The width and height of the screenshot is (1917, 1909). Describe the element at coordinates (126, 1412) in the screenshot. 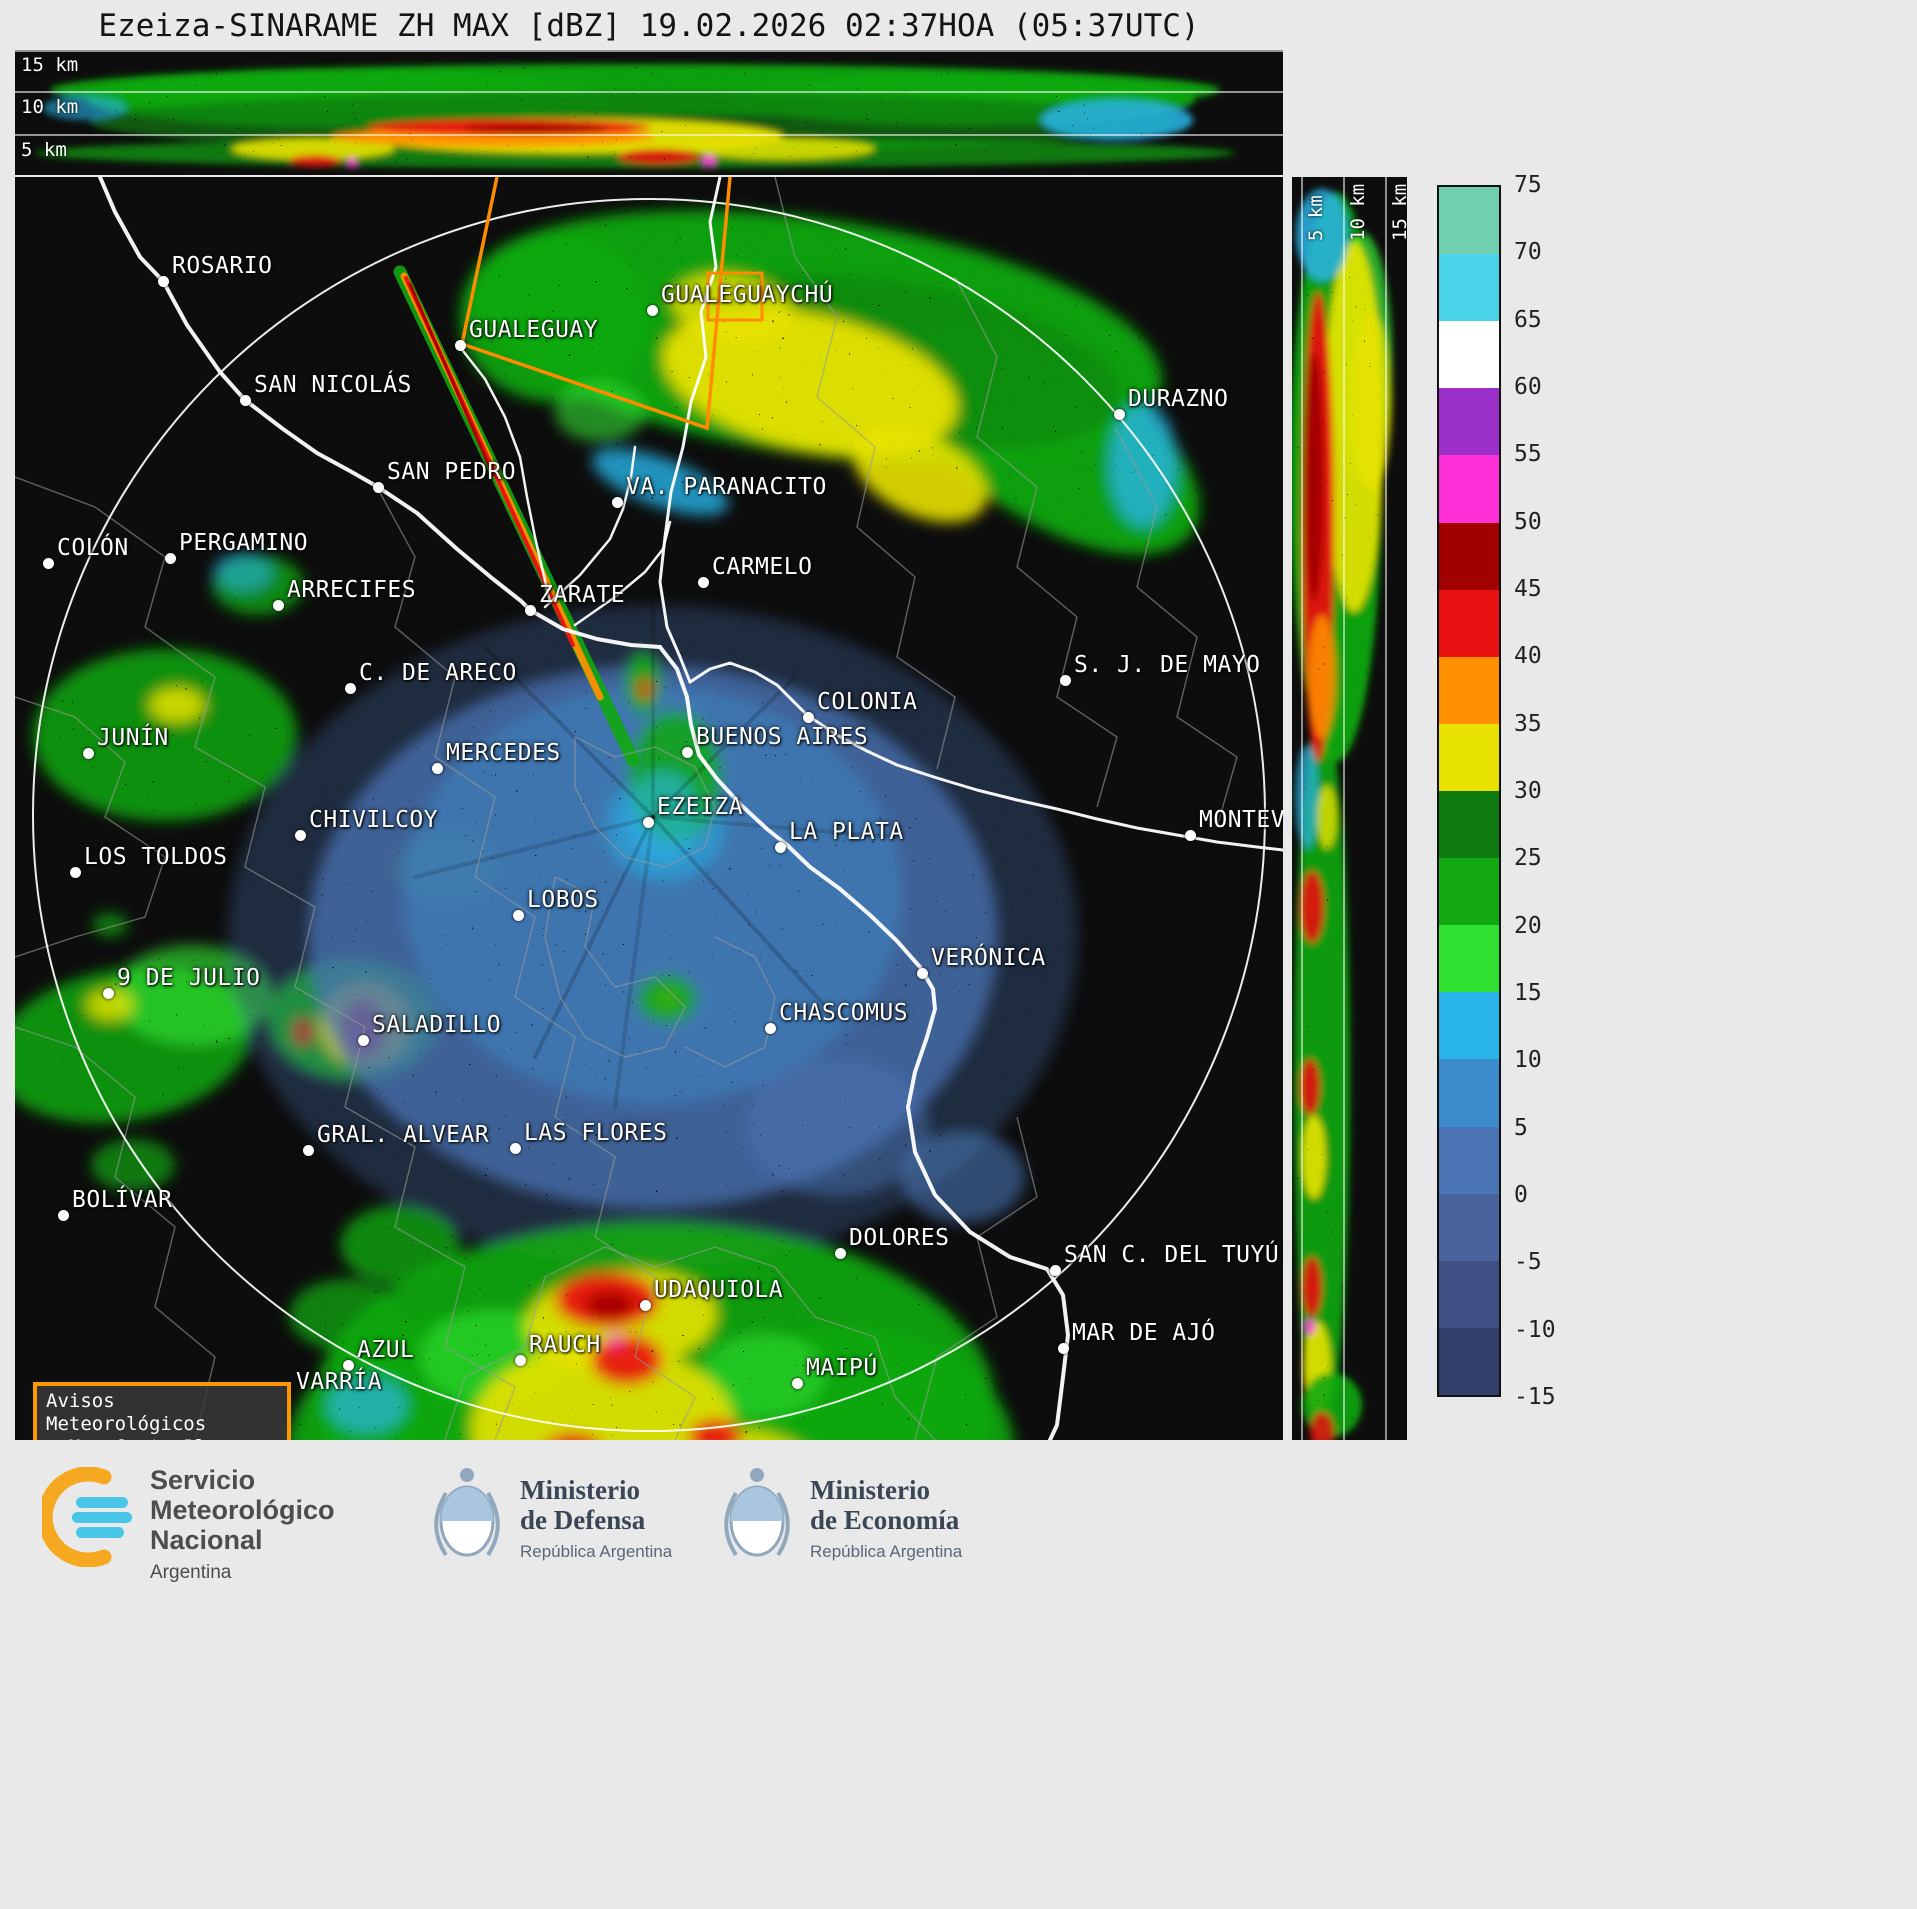

I see `warning-notice-line1: Avisos Meteorológicos` at that location.